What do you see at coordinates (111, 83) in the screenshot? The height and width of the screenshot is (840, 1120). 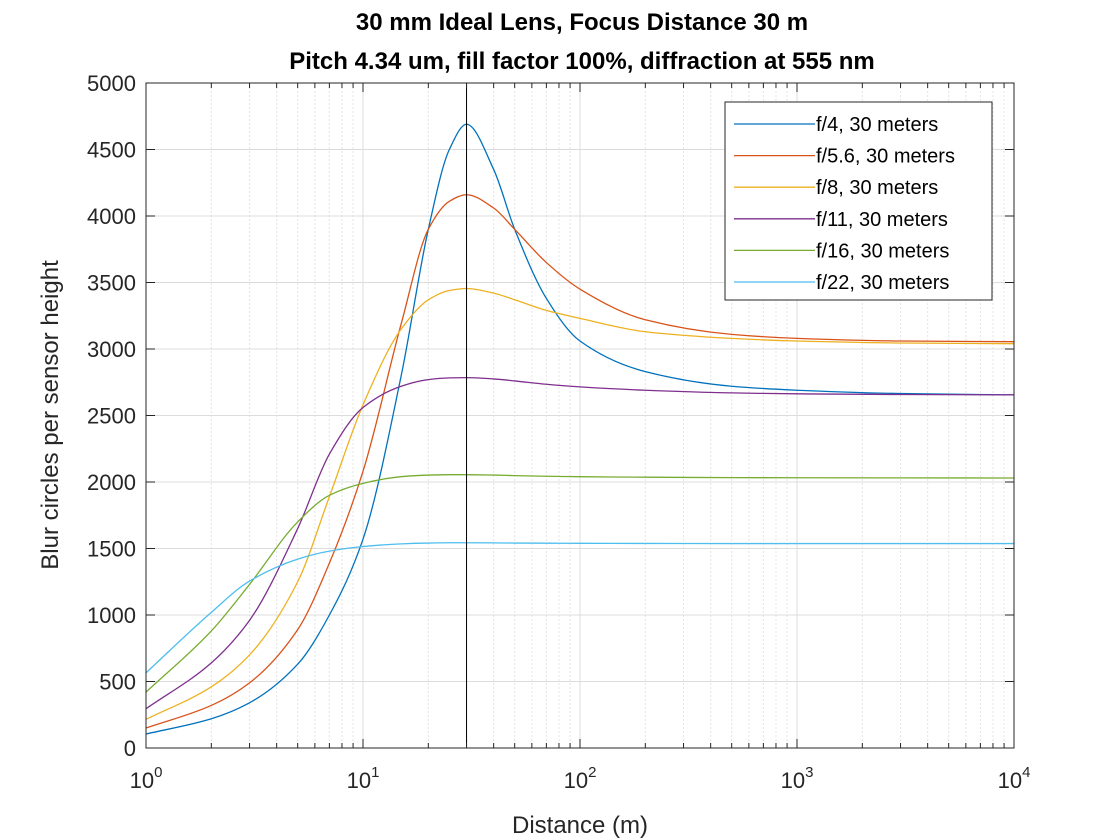 I see `y-tick-label: 5000` at bounding box center [111, 83].